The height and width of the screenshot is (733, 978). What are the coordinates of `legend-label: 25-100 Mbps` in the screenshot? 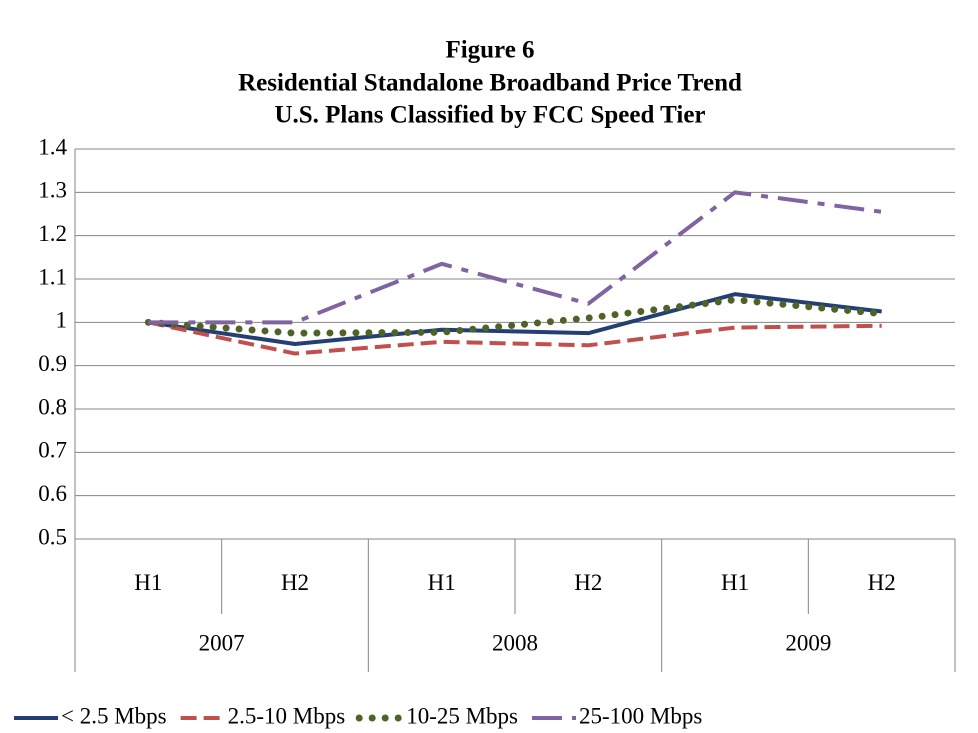 It's located at (640, 715).